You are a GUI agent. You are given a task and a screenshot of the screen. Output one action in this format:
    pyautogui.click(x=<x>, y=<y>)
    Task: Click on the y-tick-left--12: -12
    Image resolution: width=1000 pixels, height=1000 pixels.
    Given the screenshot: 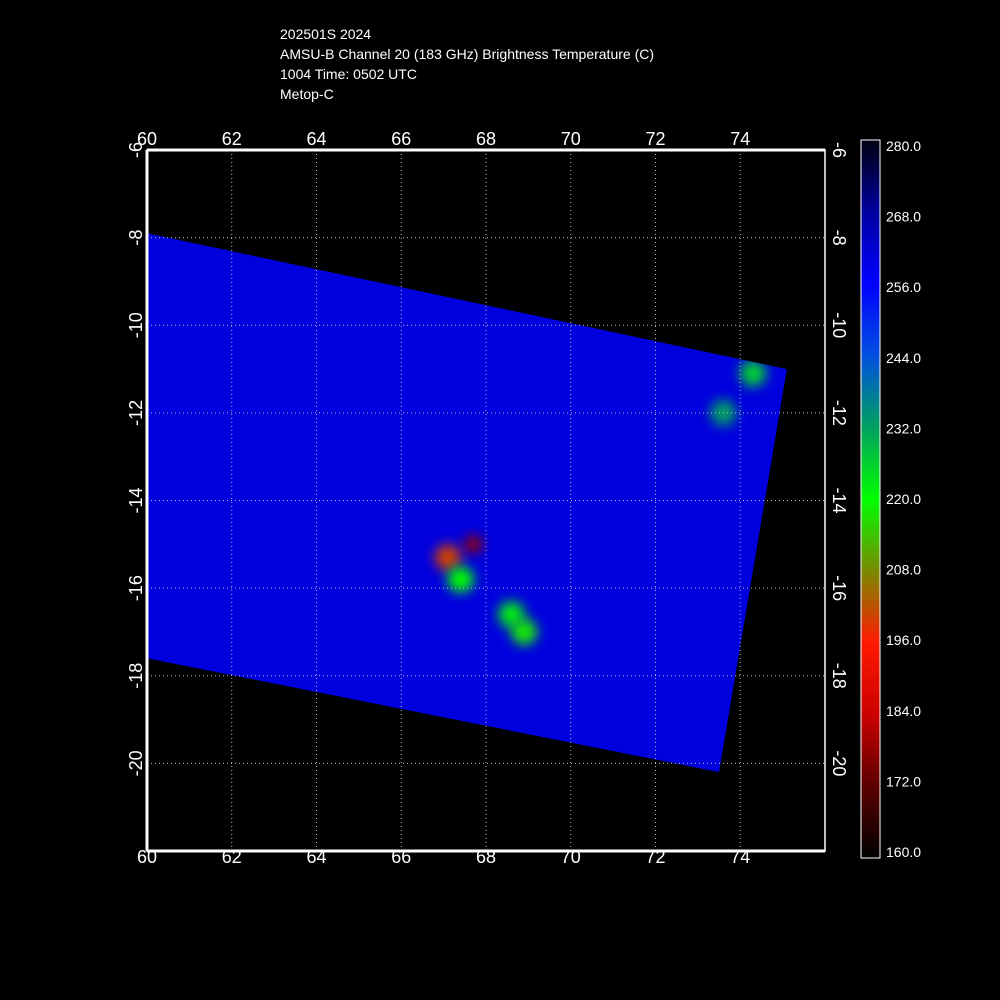 What is the action you would take?
    pyautogui.click(x=136, y=413)
    